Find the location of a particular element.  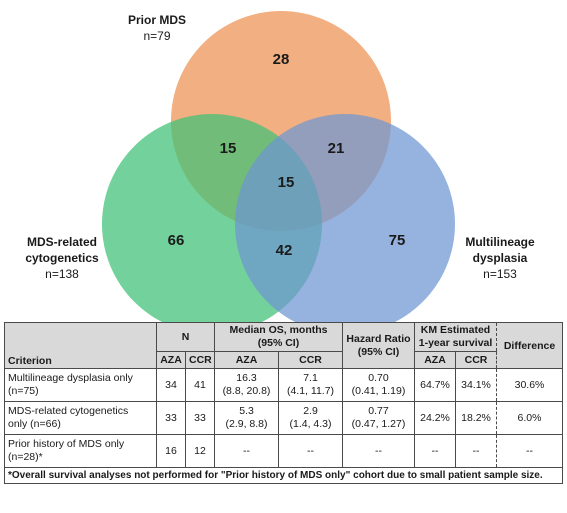

cell-km-aza: 64.7% is located at coordinates (435, 385).